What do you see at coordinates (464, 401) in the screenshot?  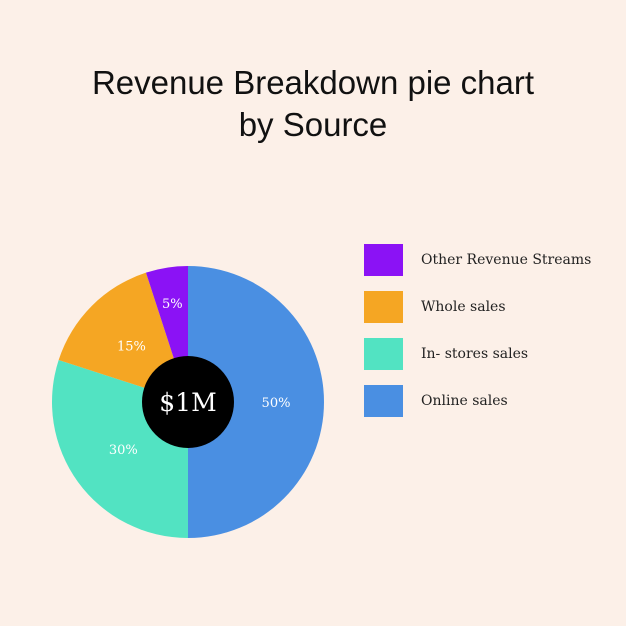 I see `legend-label: Online sales` at bounding box center [464, 401].